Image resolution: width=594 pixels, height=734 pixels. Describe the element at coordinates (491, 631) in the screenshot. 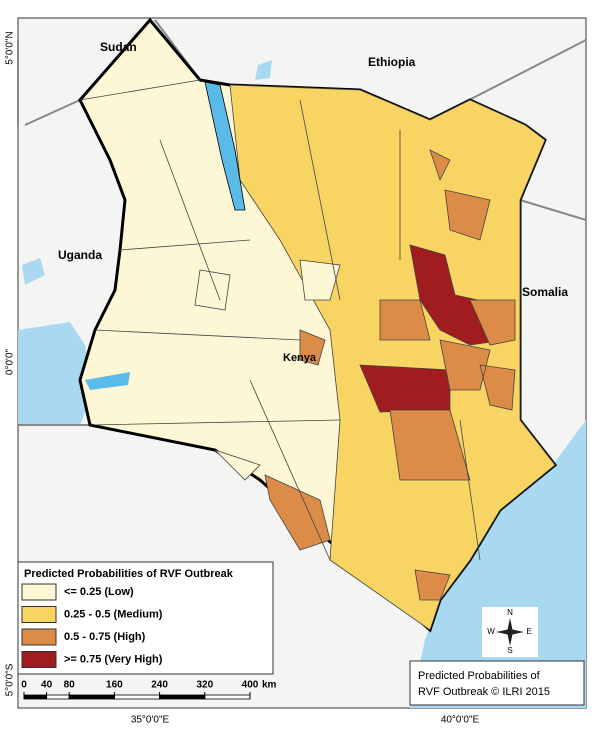

I see `compass-letter: W` at that location.